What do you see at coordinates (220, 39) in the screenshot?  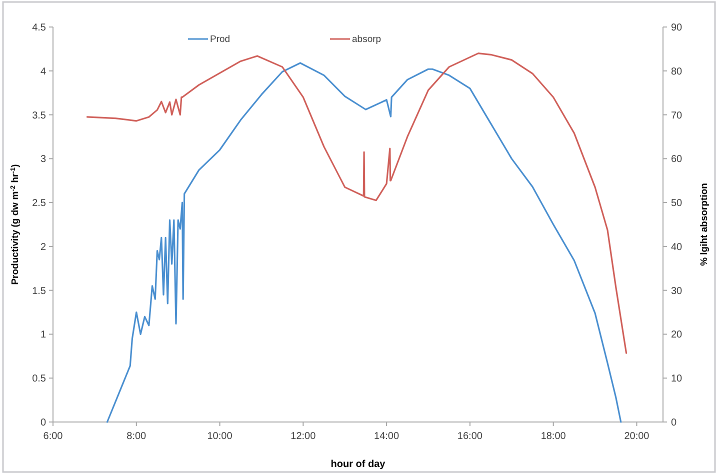 I see `legend-label: Prod` at bounding box center [220, 39].